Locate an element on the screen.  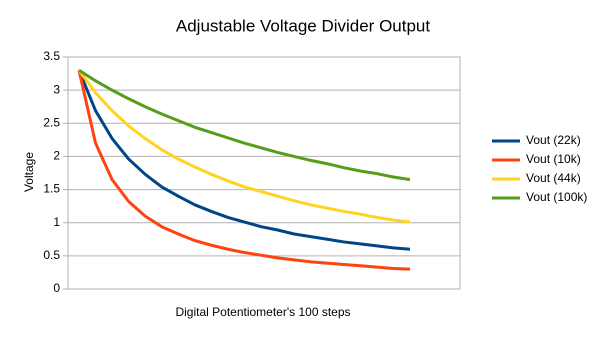
y-tick-label: 1 is located at coordinates (56, 222).